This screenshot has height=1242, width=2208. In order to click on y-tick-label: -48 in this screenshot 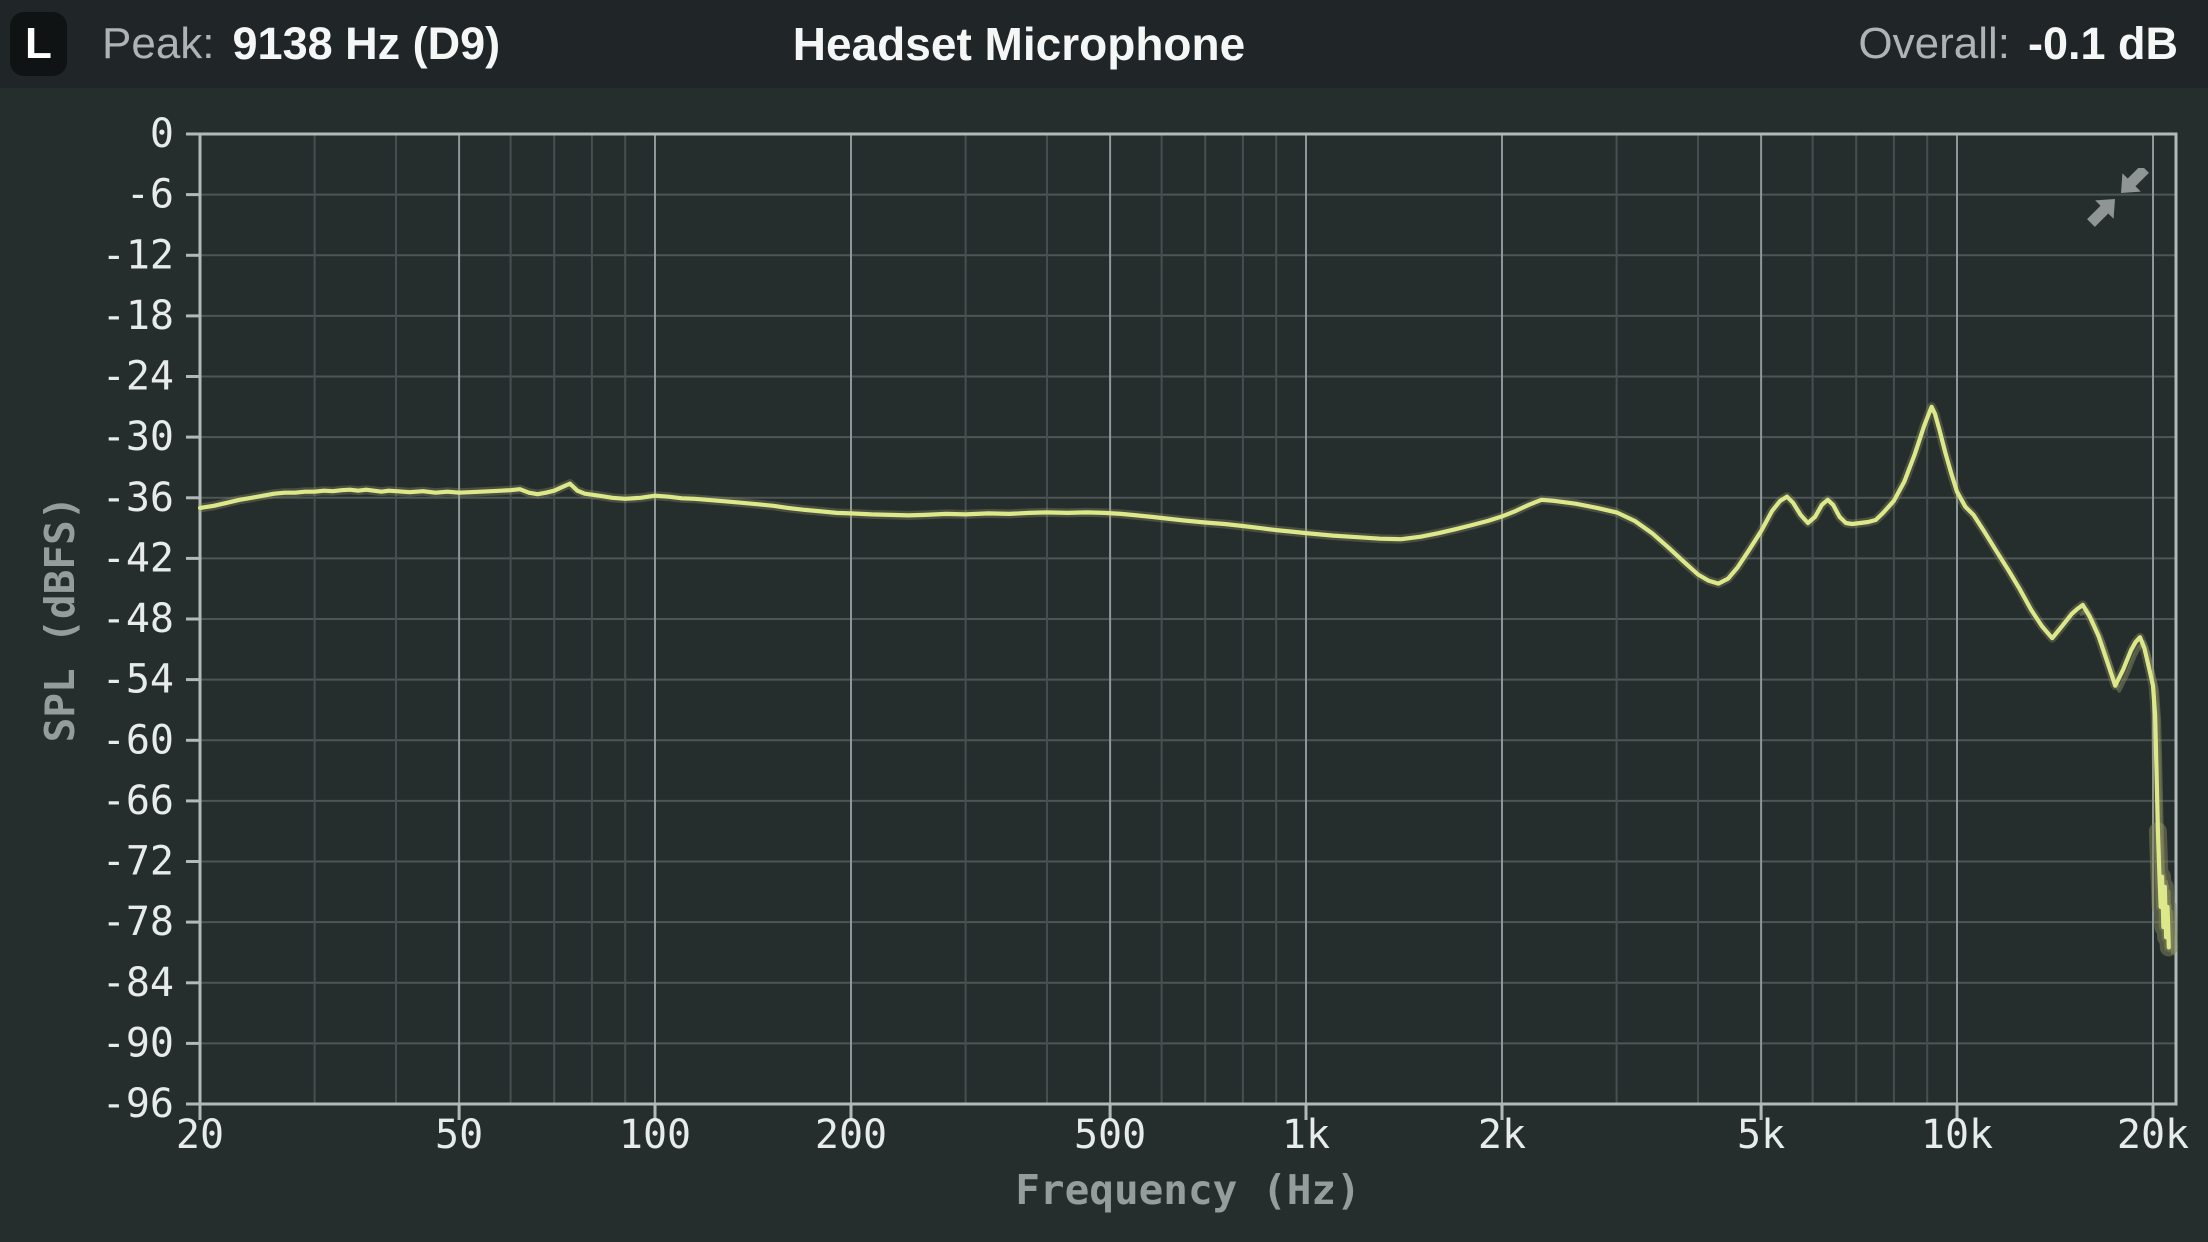, I will do `click(138, 619)`.